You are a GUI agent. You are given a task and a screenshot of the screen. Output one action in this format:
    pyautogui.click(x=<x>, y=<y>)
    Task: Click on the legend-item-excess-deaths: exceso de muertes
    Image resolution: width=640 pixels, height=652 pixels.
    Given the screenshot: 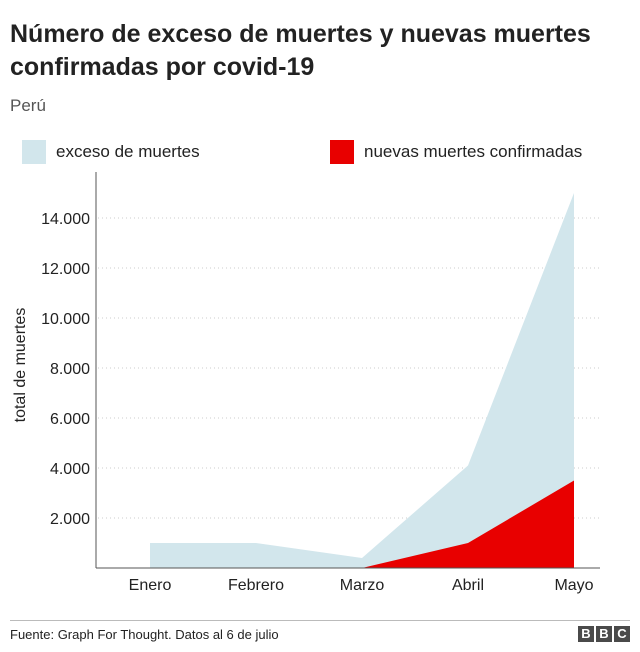 What is the action you would take?
    pyautogui.click(x=111, y=152)
    